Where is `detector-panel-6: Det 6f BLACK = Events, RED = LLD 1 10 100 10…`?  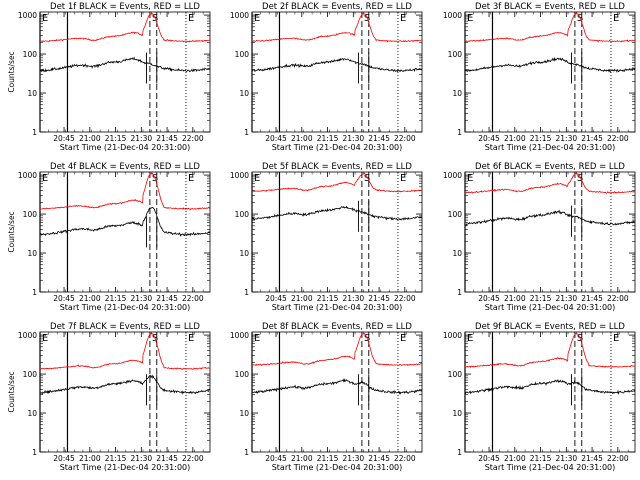
detector-panel-6: Det 6f BLACK = Events, RED = LLD 1 10 100 10… is located at coordinates (539, 237).